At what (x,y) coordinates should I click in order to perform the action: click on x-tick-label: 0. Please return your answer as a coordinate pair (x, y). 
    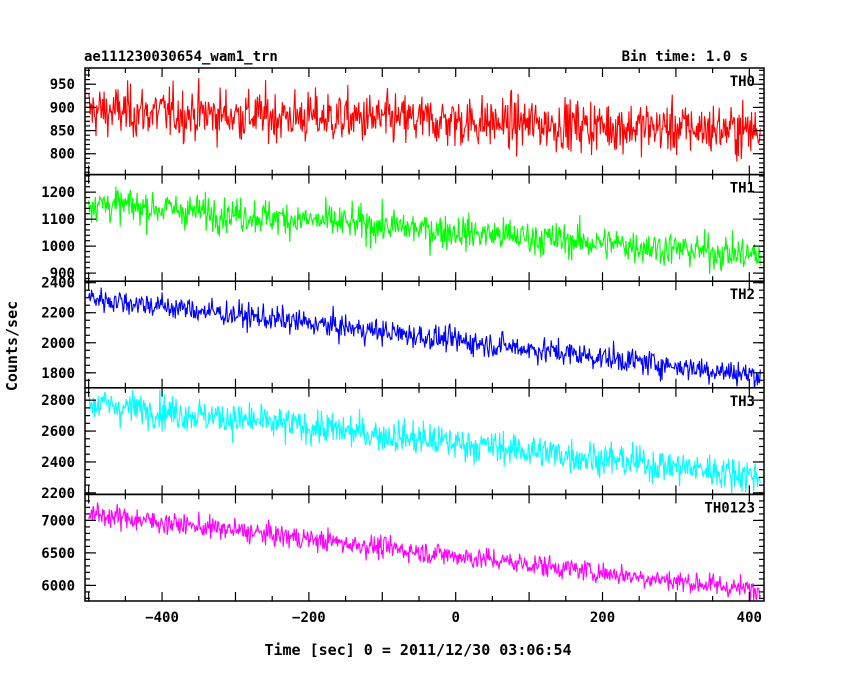
    Looking at the image, I should click on (455, 618).